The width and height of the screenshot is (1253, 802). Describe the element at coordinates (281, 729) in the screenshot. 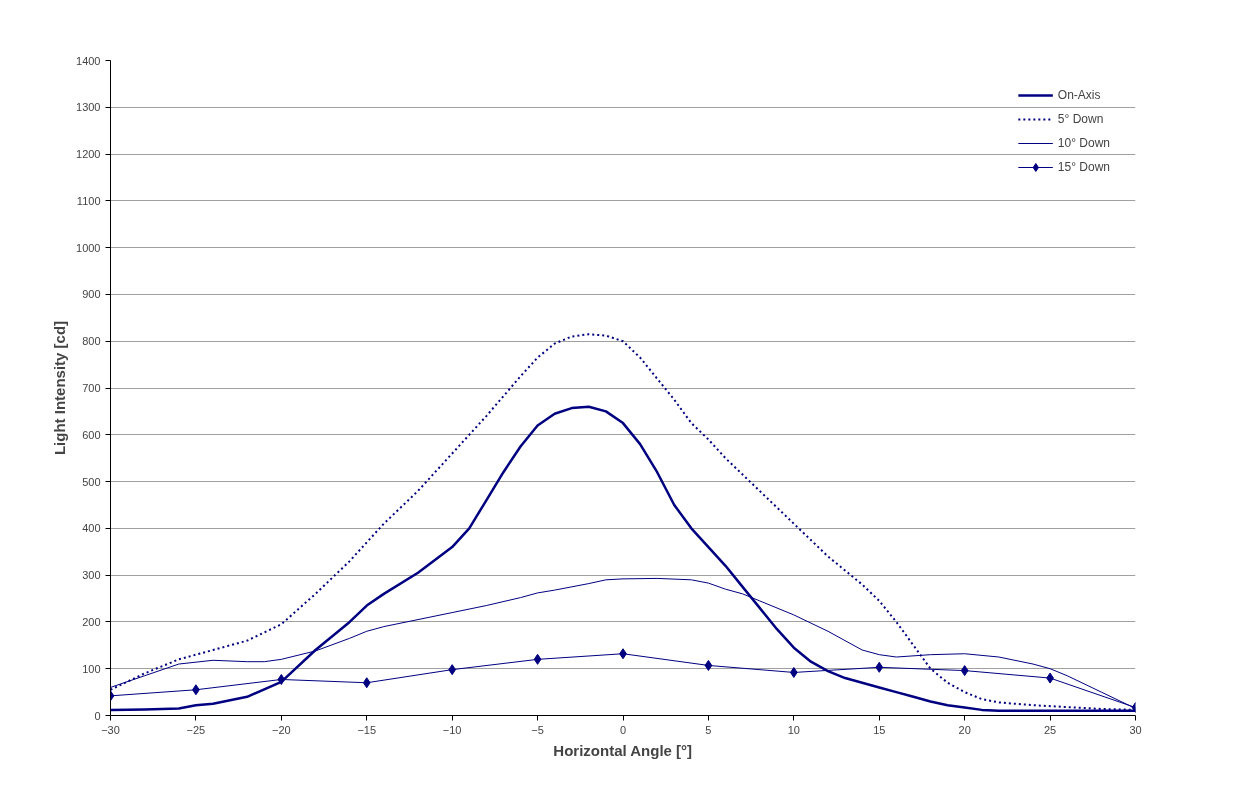

I see `x-tick-label: −20` at that location.